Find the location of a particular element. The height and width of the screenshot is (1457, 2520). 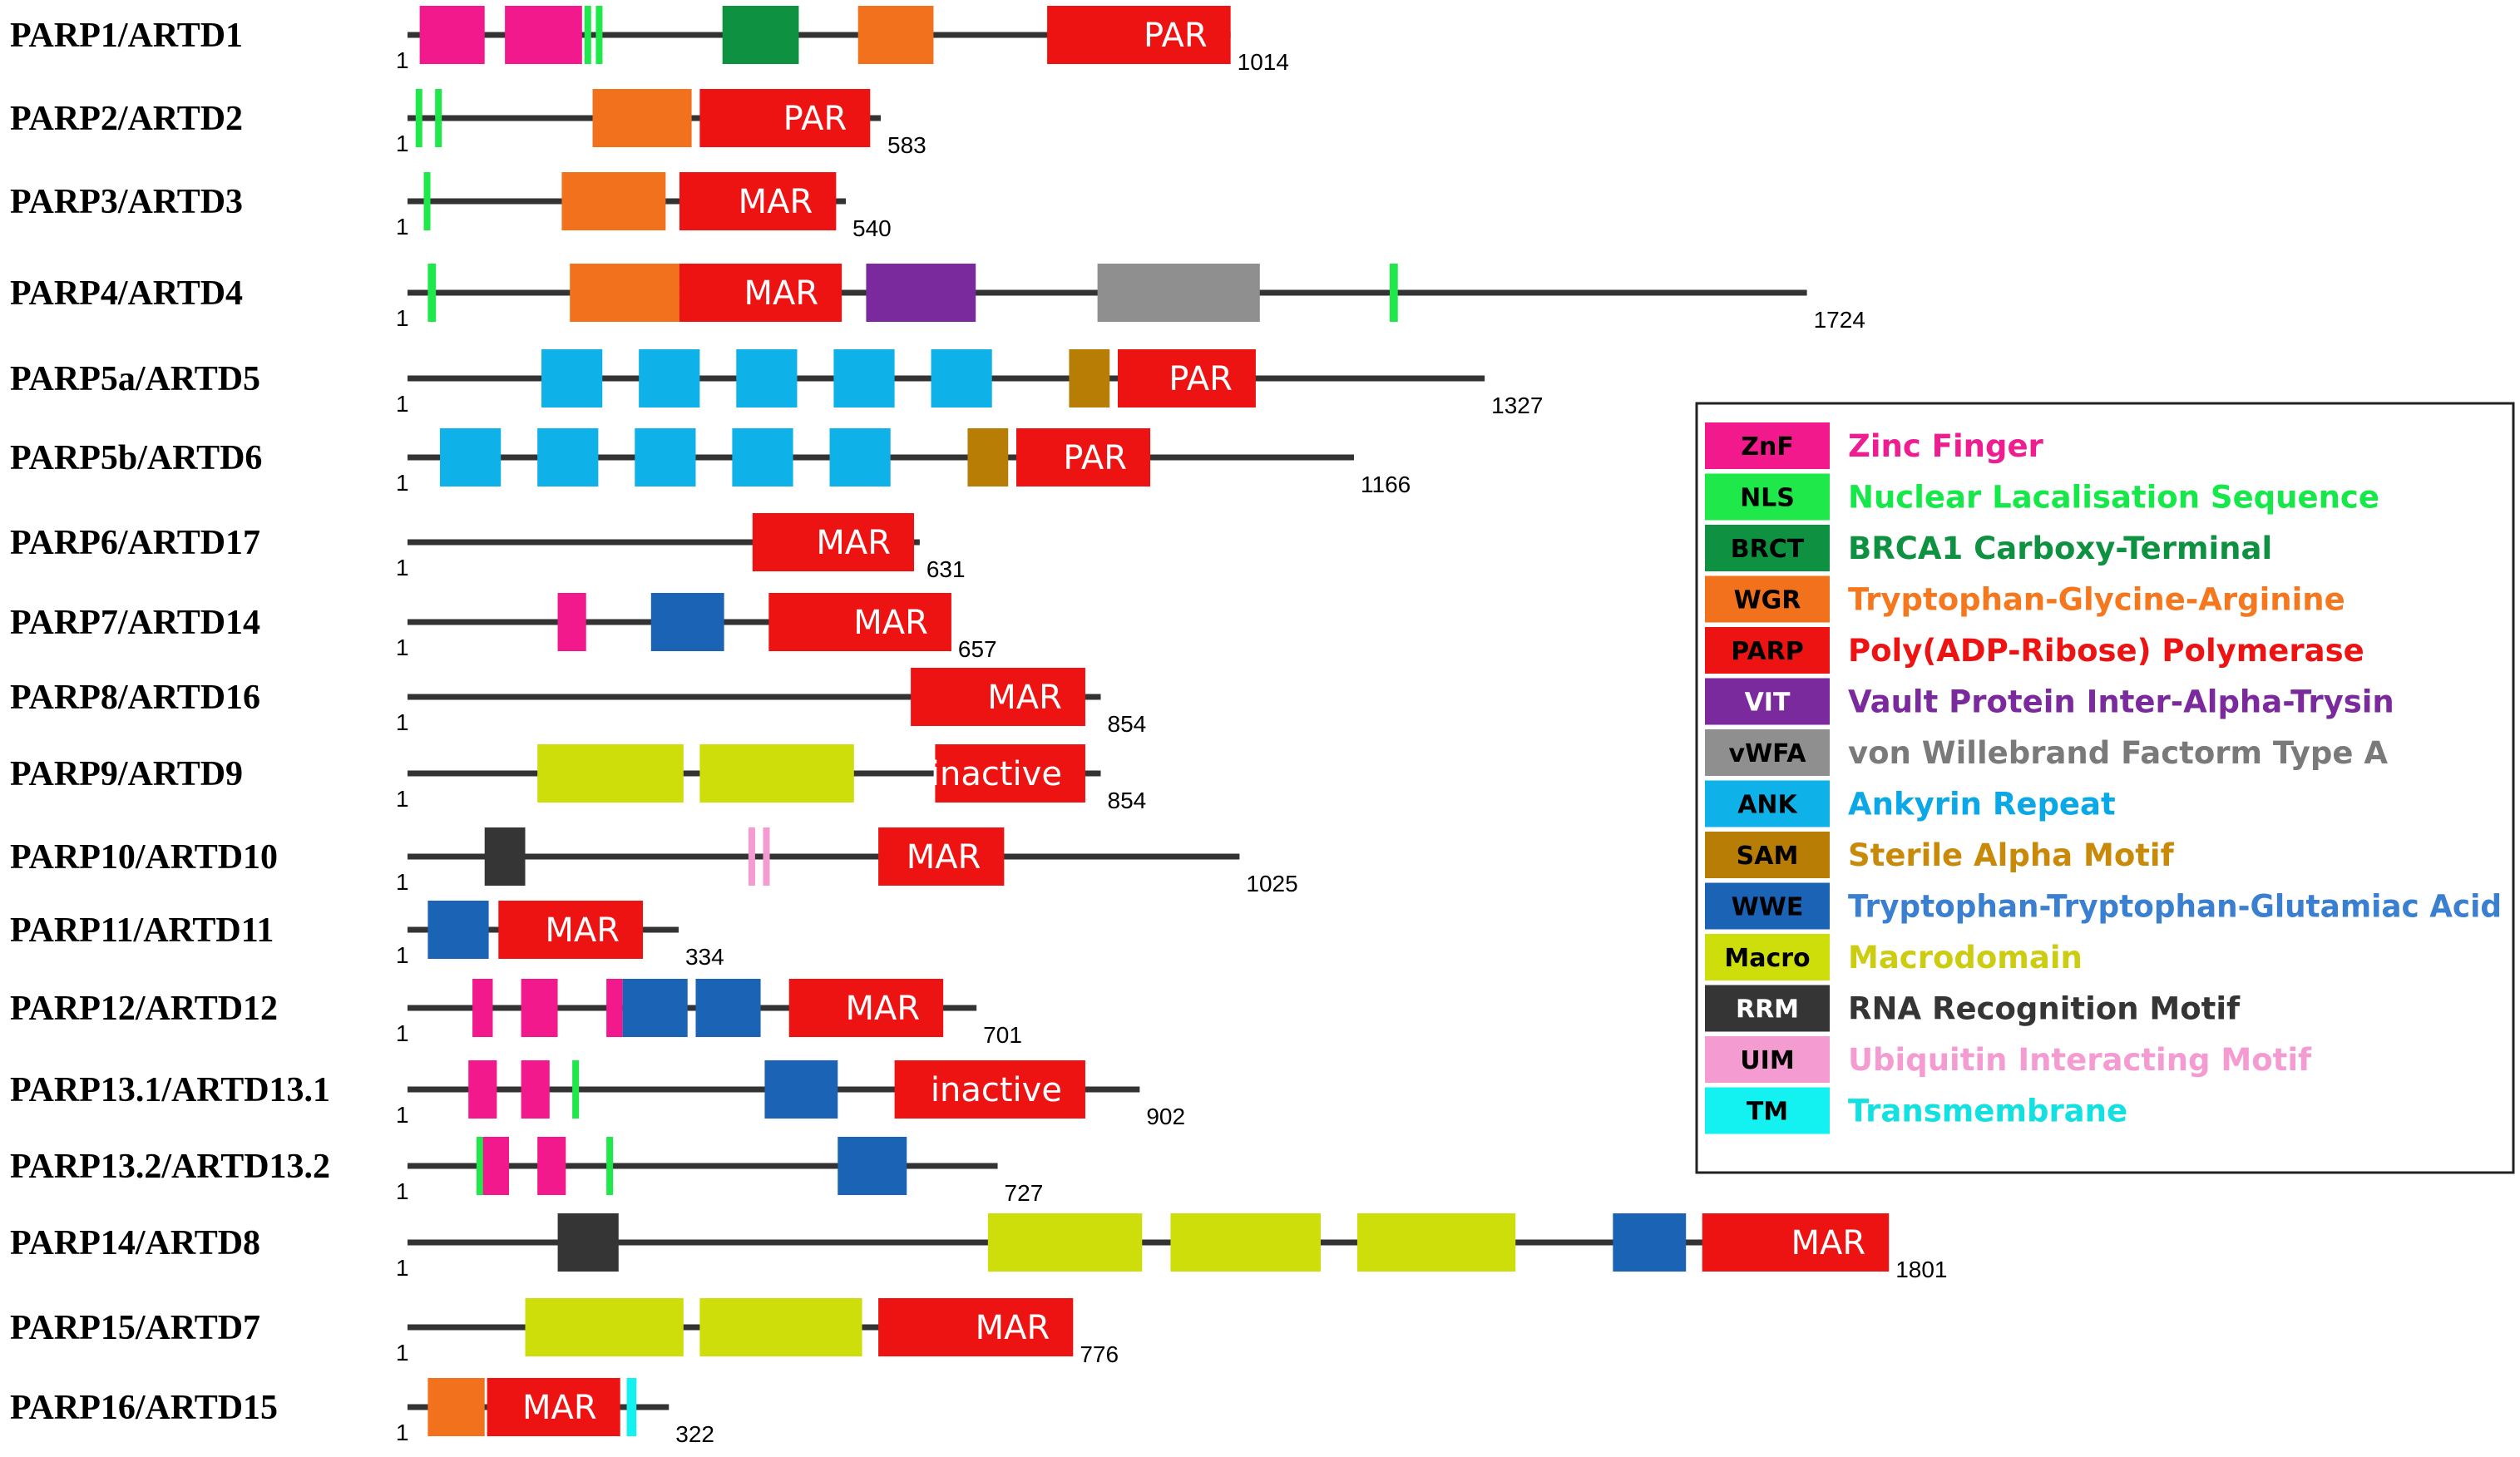

legend-description: Macrodomain is located at coordinates (1965, 957).